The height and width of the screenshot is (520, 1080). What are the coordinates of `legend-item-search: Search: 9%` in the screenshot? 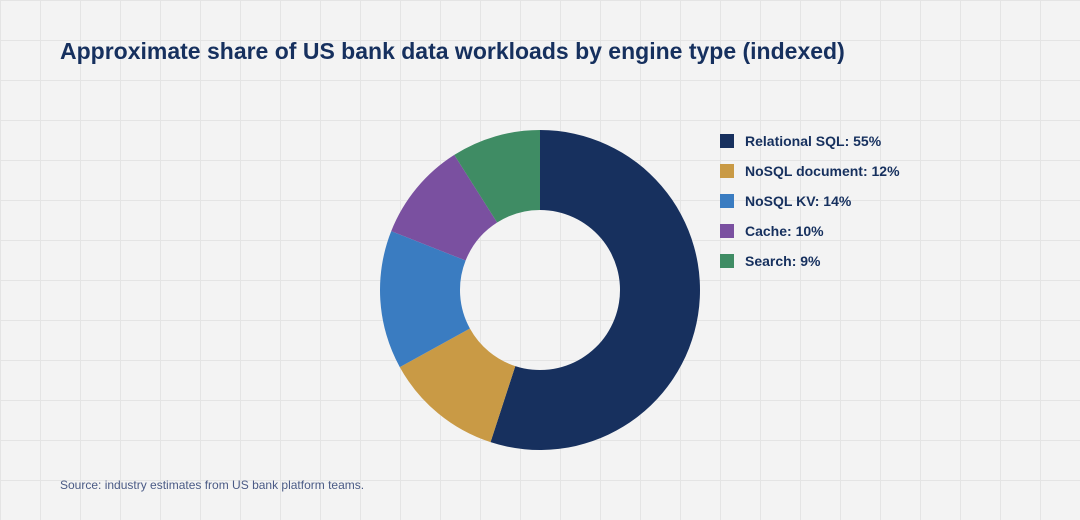 It's located at (810, 261).